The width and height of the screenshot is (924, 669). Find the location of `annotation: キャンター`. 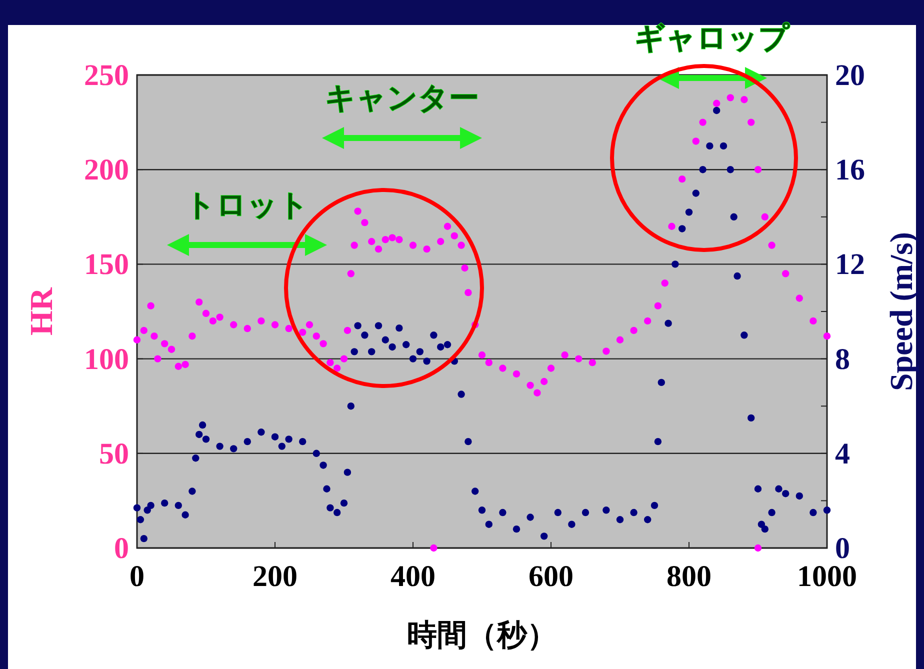

annotation: キャンター is located at coordinates (402, 98).